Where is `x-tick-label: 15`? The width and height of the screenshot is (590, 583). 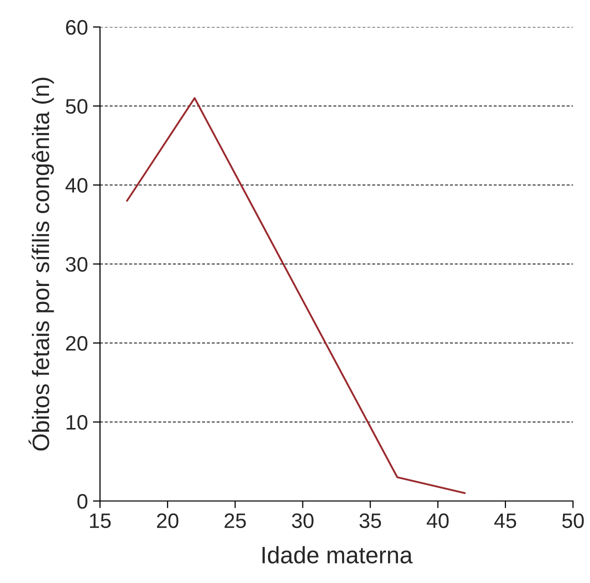
x-tick-label: 15 is located at coordinates (100, 521).